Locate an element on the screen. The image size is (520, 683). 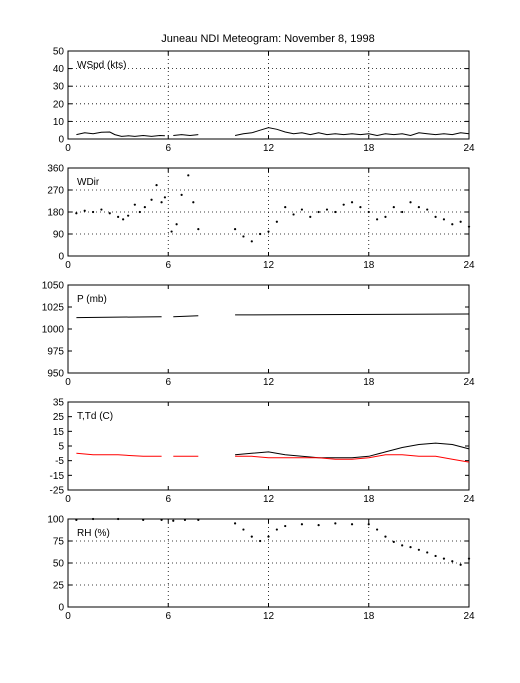
panel-5: 0 6 12 18 24 0 25 50 75 100 RH (%) is located at coordinates (261, 569).